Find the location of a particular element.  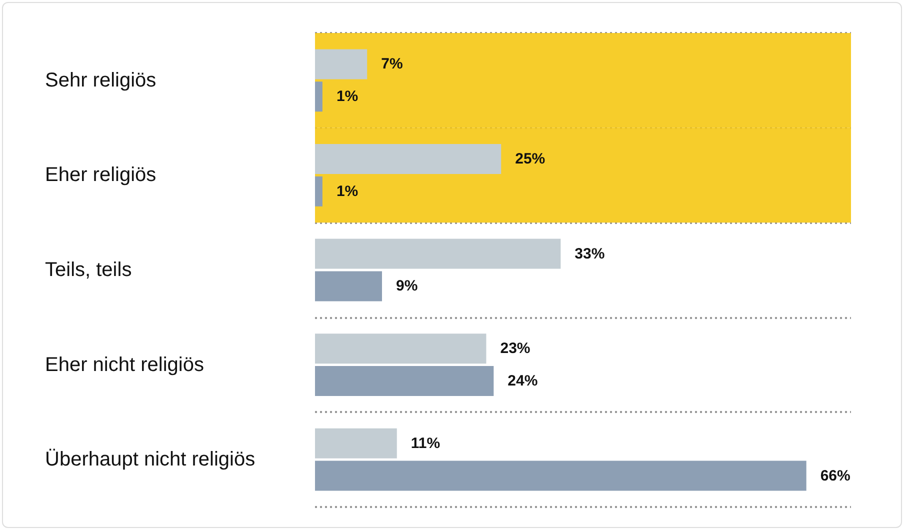

data-label: 9% is located at coordinates (407, 286).